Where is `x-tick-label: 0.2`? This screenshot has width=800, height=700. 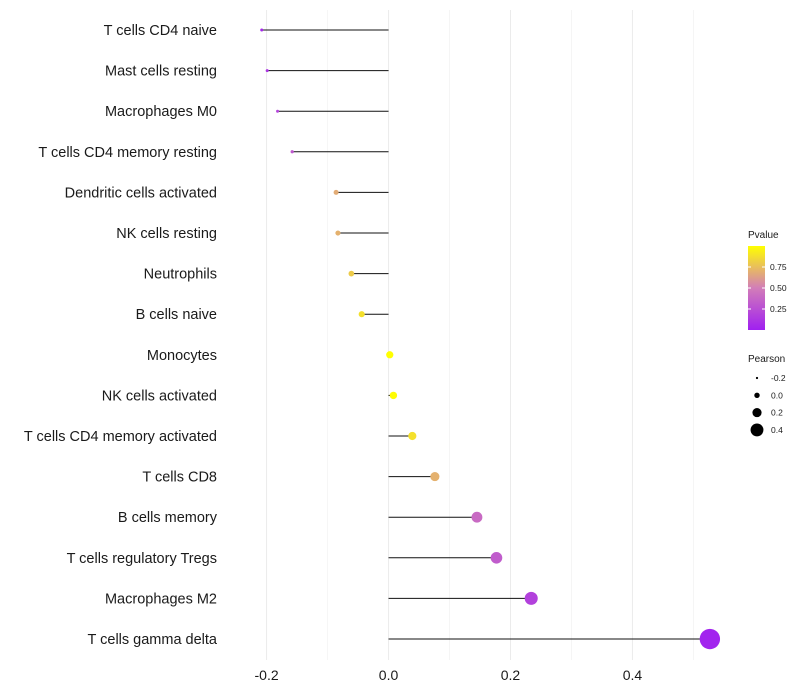
x-tick-label: 0.2 is located at coordinates (511, 675).